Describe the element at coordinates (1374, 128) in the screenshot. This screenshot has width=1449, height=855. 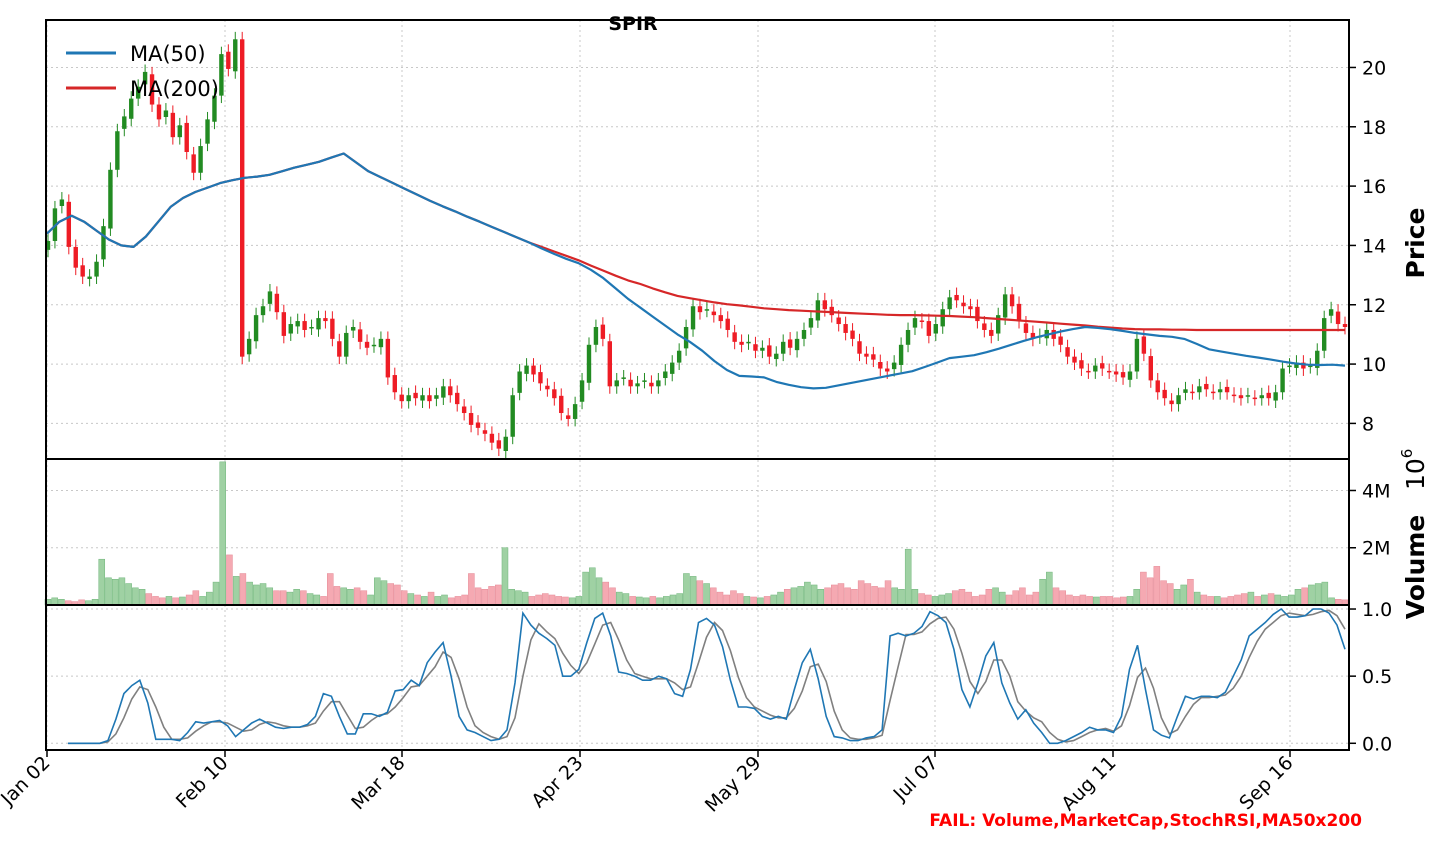
I see `price-tick-label: 18` at that location.